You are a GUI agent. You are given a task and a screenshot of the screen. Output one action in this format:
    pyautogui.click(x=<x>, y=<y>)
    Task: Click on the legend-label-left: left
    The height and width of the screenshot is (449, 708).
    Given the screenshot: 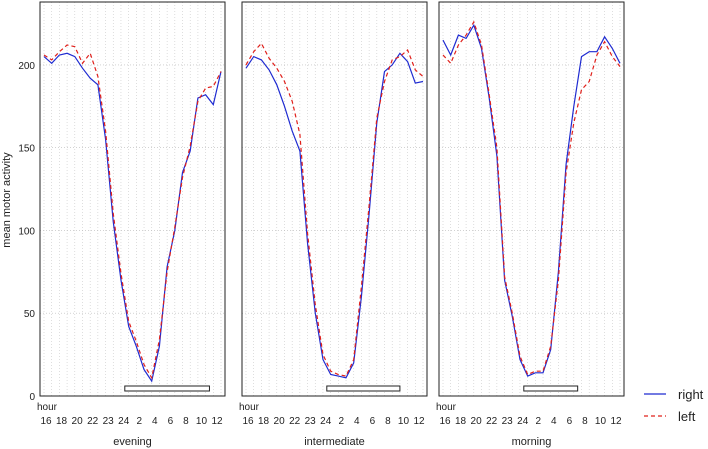 What is the action you would take?
    pyautogui.click(x=687, y=416)
    